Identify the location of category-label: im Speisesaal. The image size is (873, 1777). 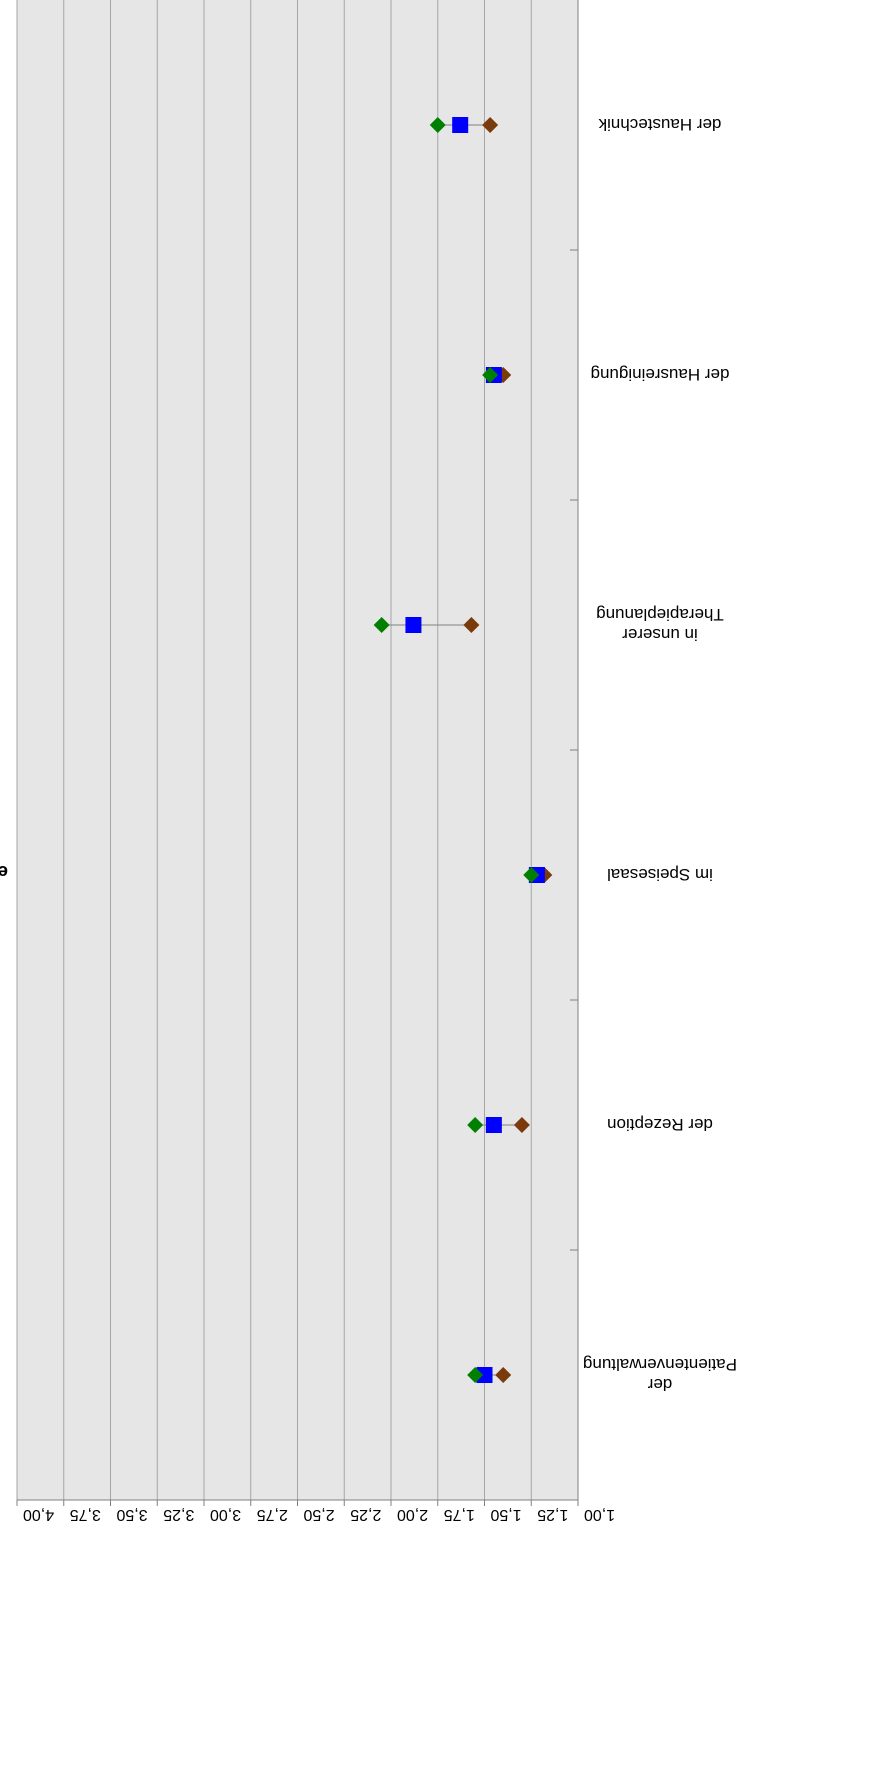
(660, 874).